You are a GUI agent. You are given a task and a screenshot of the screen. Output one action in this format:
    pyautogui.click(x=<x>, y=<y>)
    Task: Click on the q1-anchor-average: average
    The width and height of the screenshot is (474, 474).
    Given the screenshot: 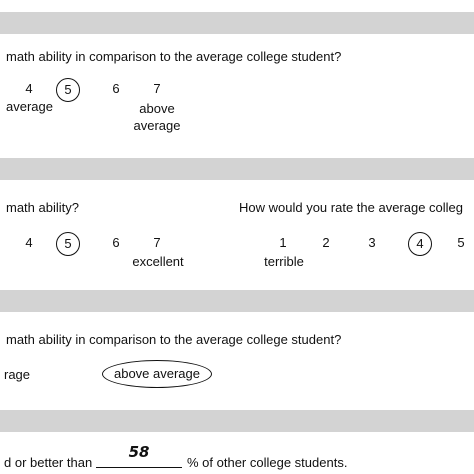 What is the action you would take?
    pyautogui.click(x=29, y=106)
    